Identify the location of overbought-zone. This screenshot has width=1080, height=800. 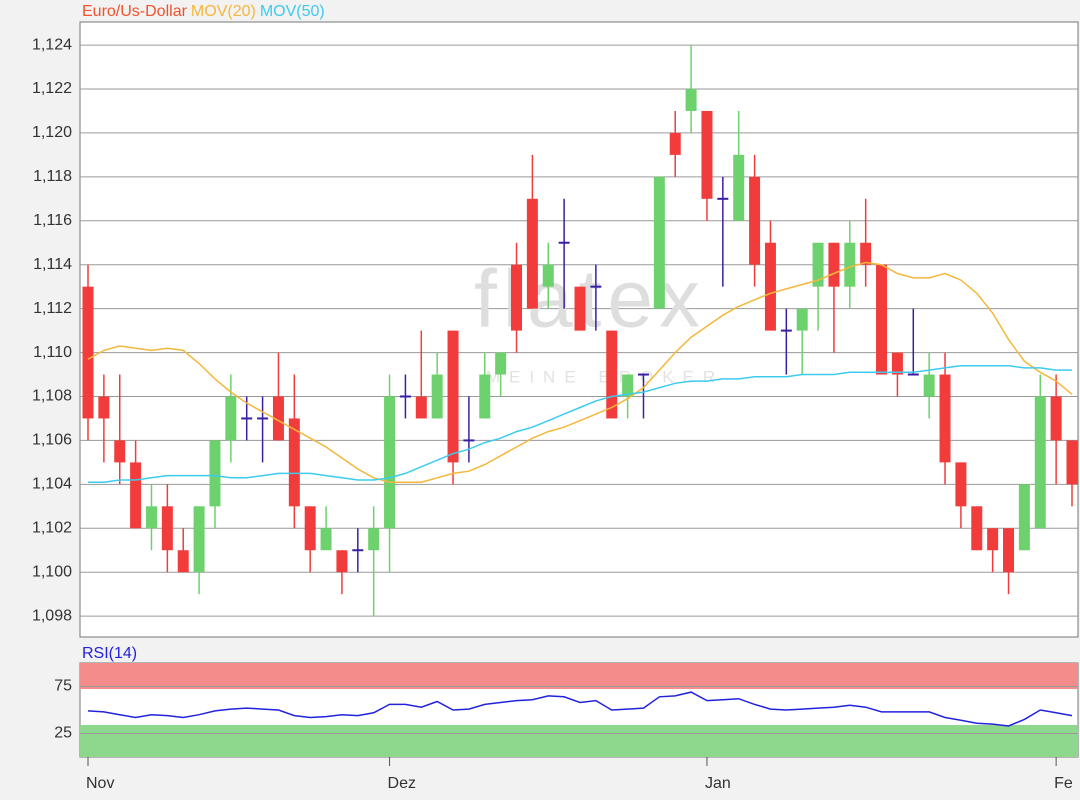
(579, 676).